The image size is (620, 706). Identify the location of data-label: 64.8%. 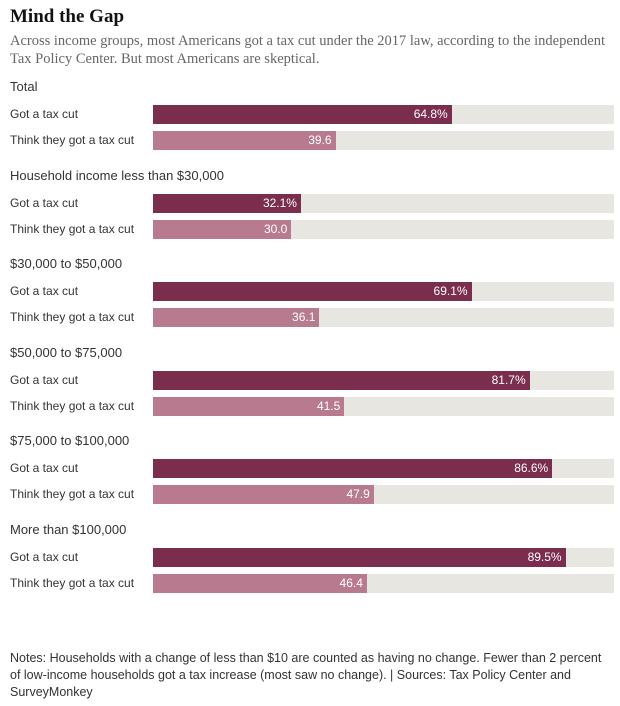
(430, 114).